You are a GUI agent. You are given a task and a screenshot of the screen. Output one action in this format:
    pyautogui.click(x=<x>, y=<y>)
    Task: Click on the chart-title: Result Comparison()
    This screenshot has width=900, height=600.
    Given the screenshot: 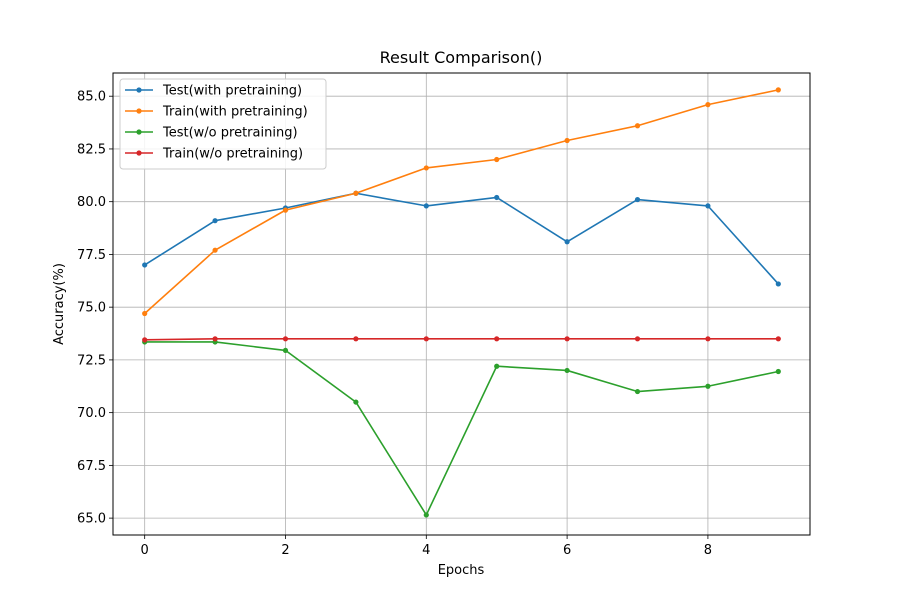 What is the action you would take?
    pyautogui.click(x=461, y=57)
    